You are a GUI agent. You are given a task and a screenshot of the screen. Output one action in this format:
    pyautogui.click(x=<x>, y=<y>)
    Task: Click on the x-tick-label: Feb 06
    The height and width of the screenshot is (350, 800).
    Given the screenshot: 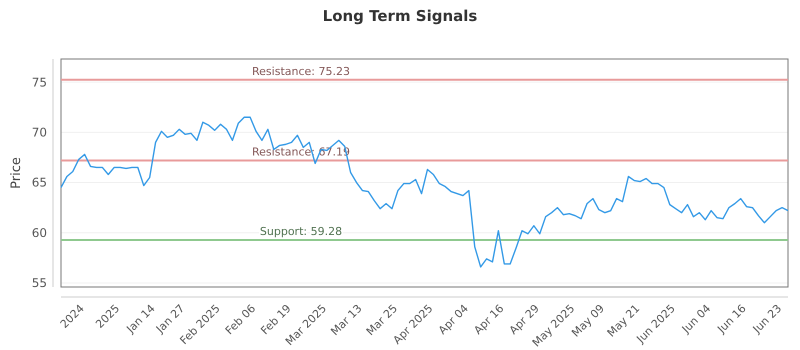 What is the action you would take?
    pyautogui.click(x=240, y=320)
    